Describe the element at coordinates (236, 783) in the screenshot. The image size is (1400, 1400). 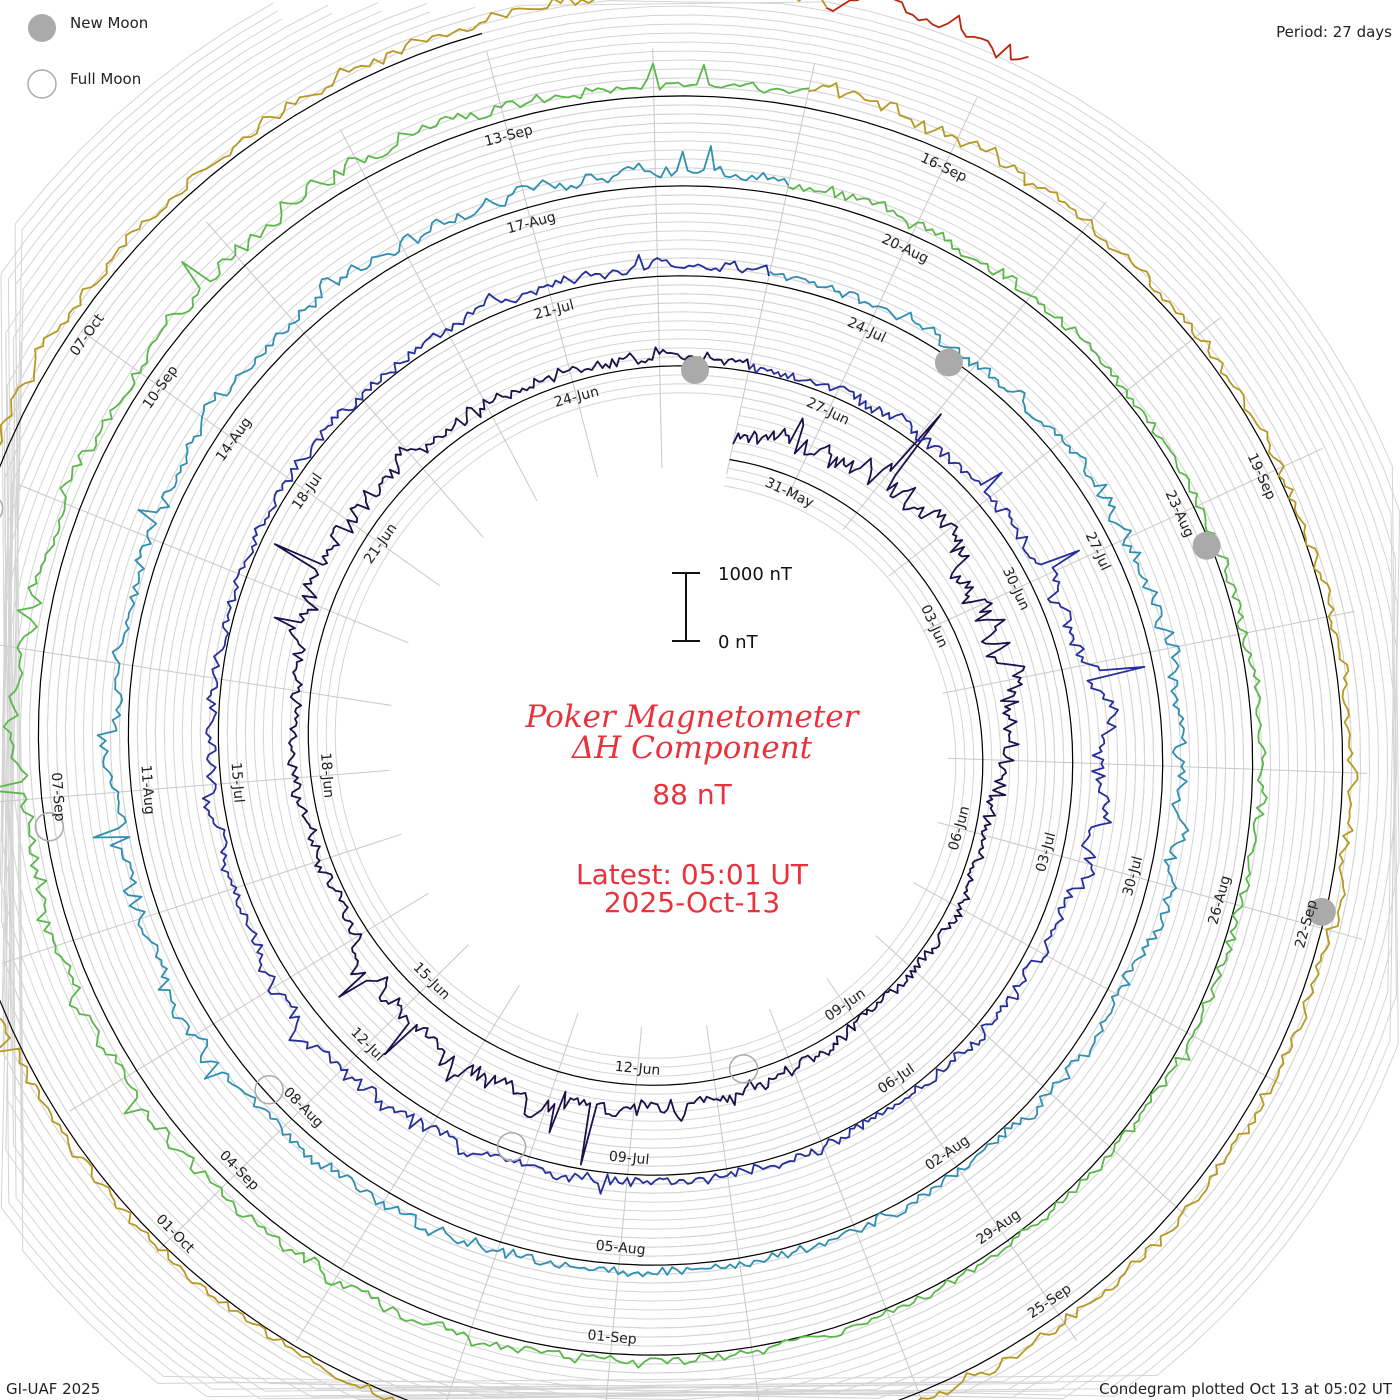
I see `date-label: 15-Jul` at that location.